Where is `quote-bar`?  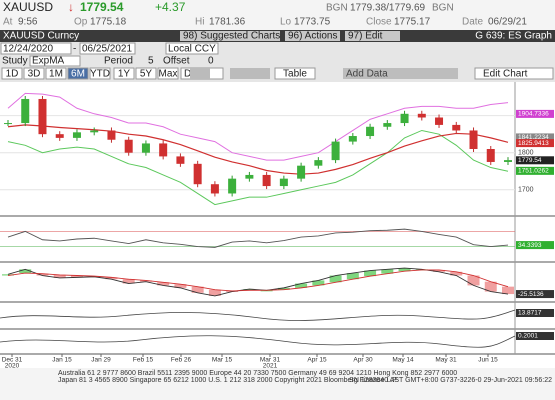 quote-bar is located at coordinates (277, 15).